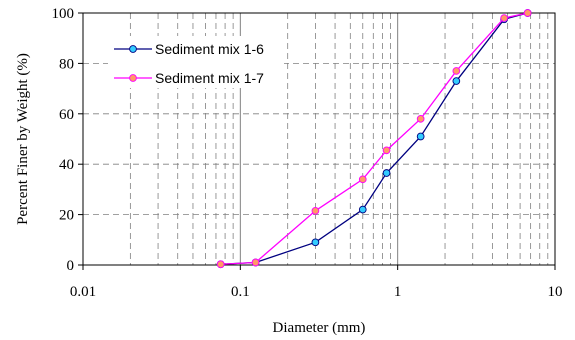 This screenshot has width=575, height=340. What do you see at coordinates (66, 64) in the screenshot?
I see `y-tick-label: 80` at bounding box center [66, 64].